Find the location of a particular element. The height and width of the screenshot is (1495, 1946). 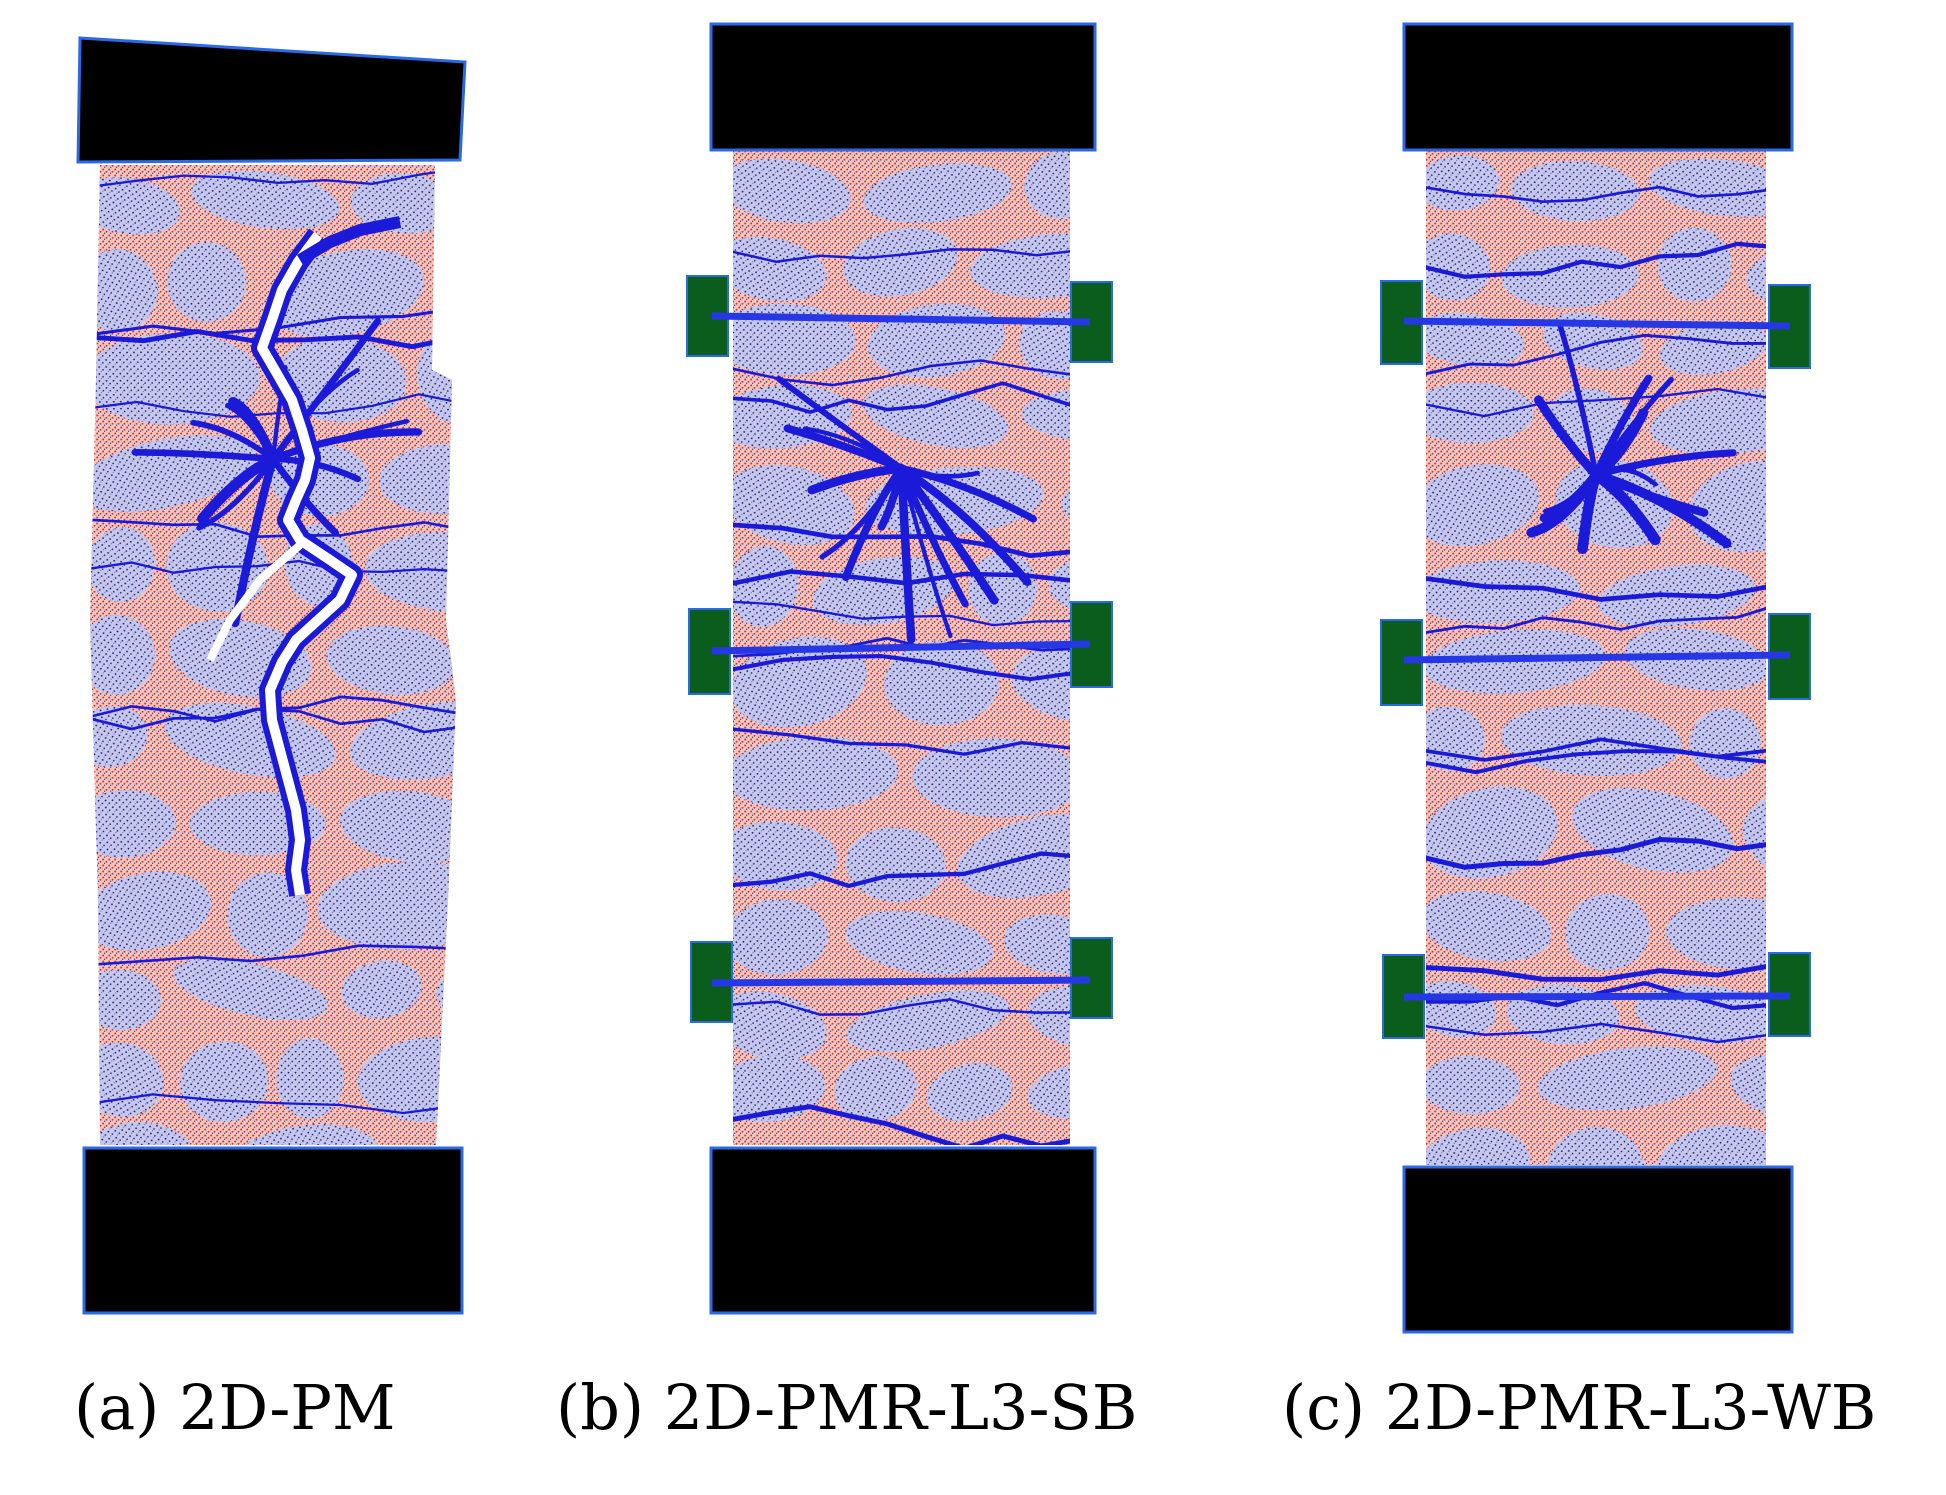

caption-panel-c: (c) 2D-PMR-L3-WB is located at coordinates (1579, 1407).